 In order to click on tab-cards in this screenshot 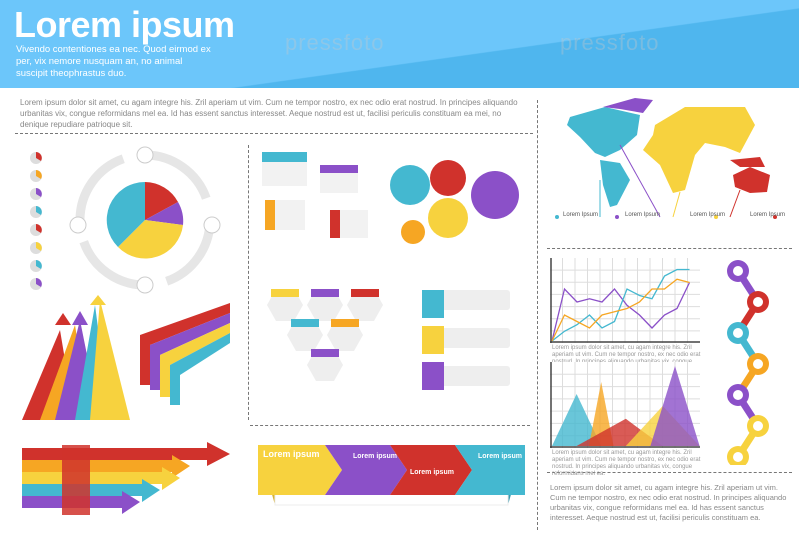, I will do `click(466, 340)`.